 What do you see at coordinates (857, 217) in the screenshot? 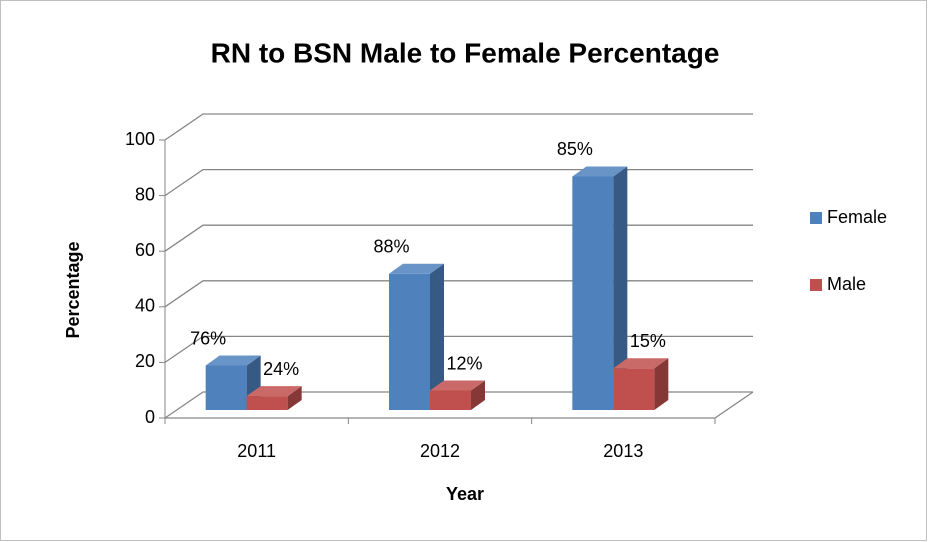
I see `legend-label: Female` at bounding box center [857, 217].